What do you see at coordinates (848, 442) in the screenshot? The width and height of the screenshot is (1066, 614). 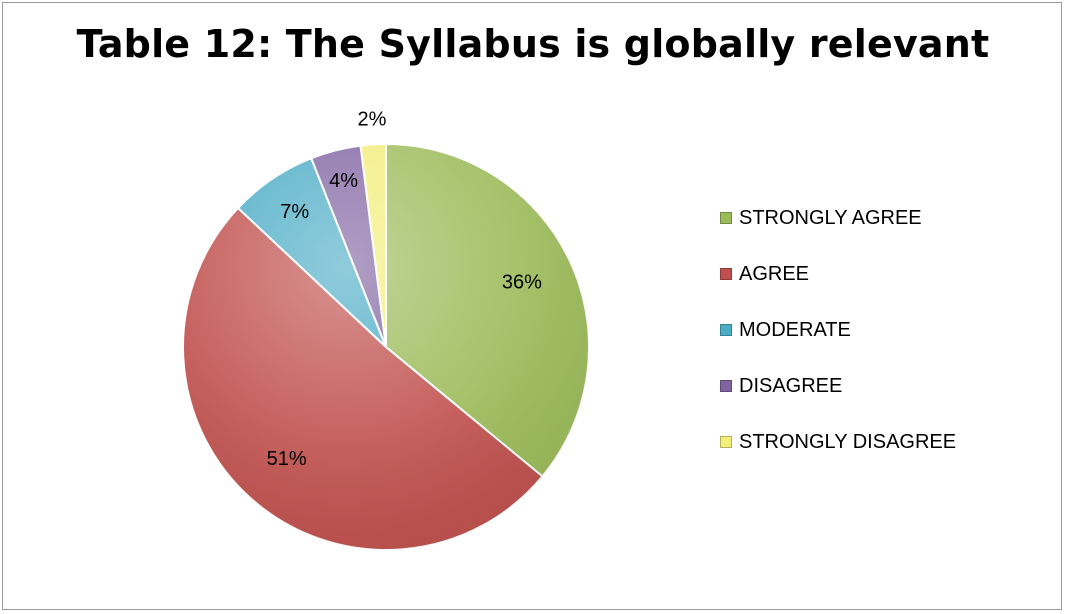 I see `legend-label: STRONGLY DISAGREE` at bounding box center [848, 442].